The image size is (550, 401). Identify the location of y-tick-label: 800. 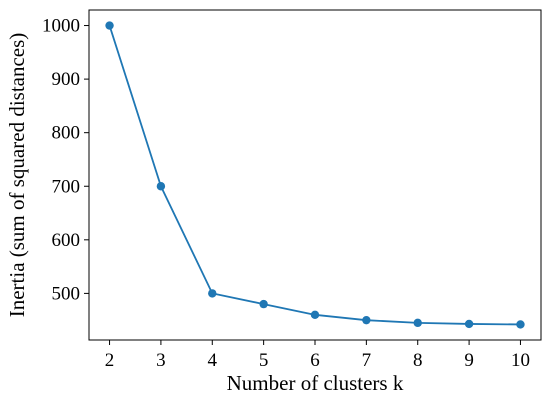
(66, 133).